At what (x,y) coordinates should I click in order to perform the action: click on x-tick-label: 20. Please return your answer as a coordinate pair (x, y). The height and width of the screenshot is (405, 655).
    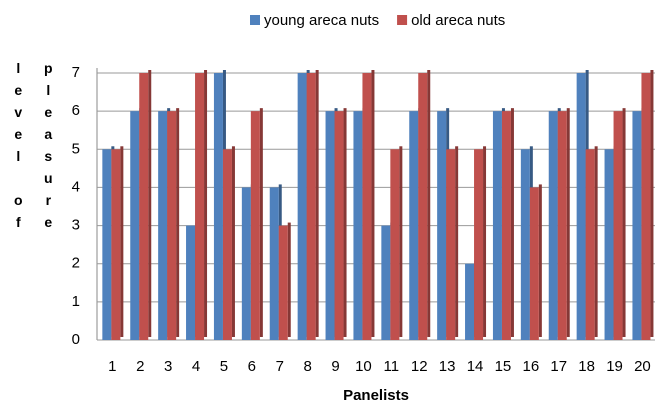
    Looking at the image, I should click on (642, 366).